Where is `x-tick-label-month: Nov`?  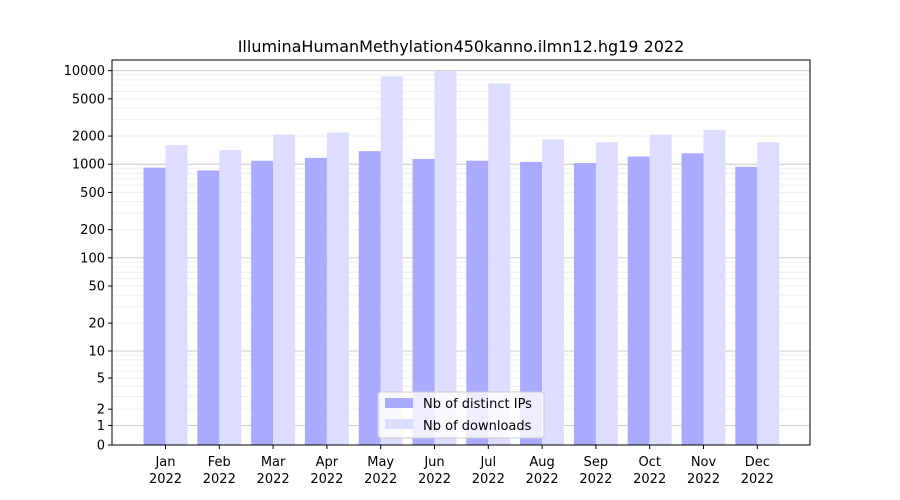 x-tick-label-month: Nov is located at coordinates (704, 462).